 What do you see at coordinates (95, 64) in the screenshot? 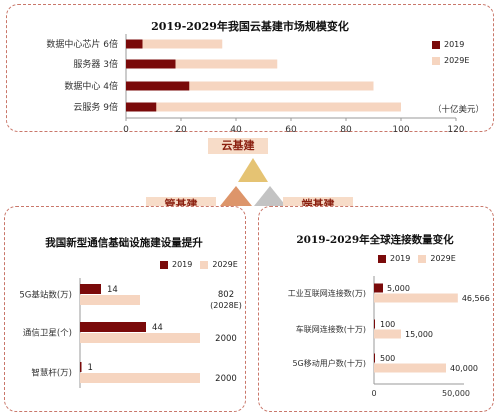
I see `category-label: 服务器 3倍` at bounding box center [95, 64].